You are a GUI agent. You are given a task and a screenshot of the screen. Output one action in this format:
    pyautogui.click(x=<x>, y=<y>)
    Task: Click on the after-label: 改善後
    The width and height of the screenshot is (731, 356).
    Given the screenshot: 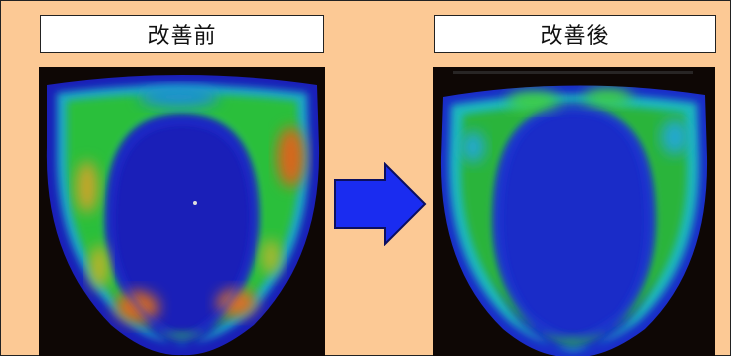 What is the action you would take?
    pyautogui.click(x=575, y=34)
    